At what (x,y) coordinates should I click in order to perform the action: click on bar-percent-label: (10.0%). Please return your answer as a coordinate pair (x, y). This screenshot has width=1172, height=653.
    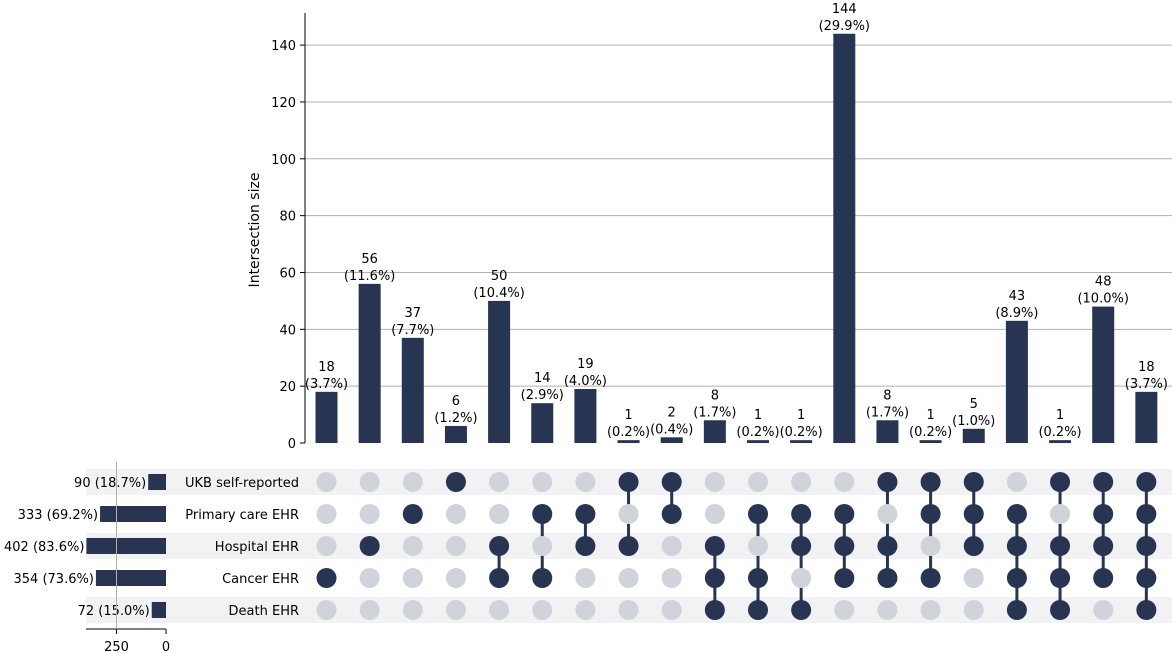
    Looking at the image, I should click on (1102, 299).